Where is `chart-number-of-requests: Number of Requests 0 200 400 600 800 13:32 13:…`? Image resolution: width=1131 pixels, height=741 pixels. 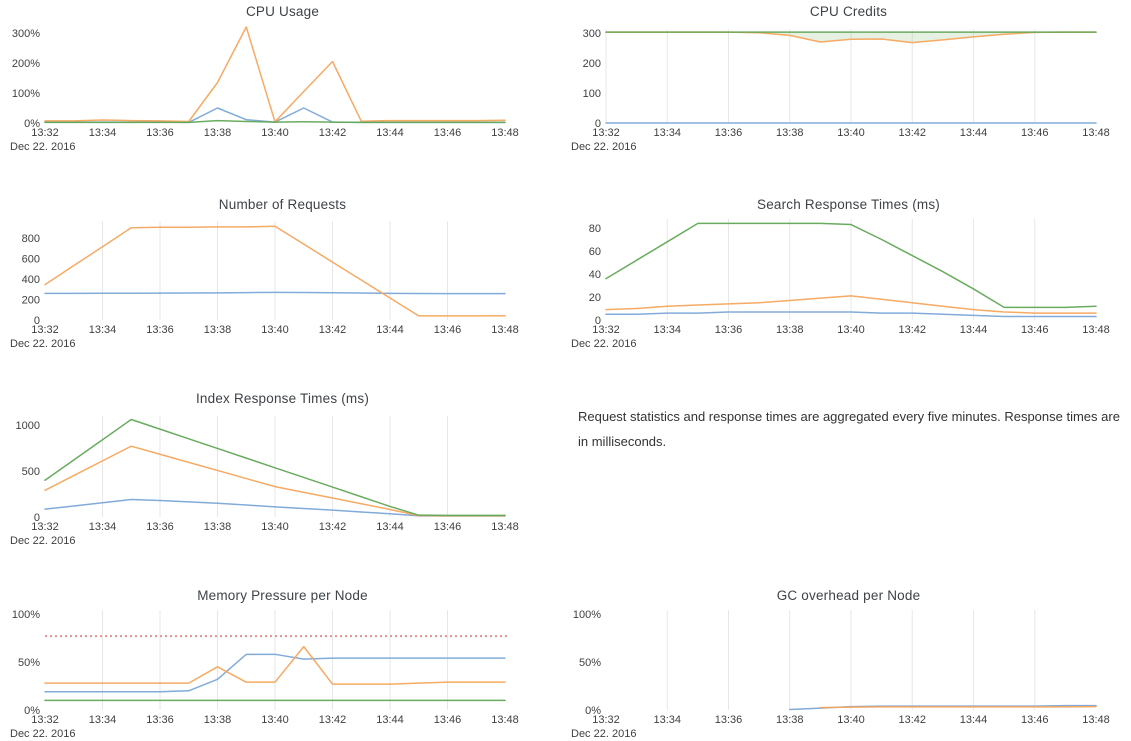
chart-number-of-requests: Number of Requests 0 200 400 600 800 13:32 13:… is located at coordinates (282, 278).